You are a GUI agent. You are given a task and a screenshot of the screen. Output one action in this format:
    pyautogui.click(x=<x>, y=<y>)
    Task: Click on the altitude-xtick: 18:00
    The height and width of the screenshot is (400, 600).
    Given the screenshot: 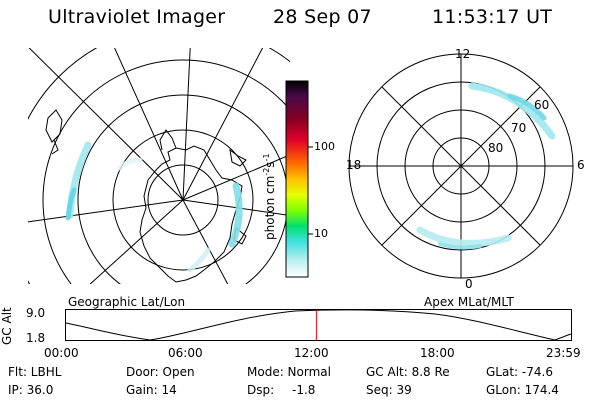 What is the action you would take?
    pyautogui.click(x=437, y=353)
    